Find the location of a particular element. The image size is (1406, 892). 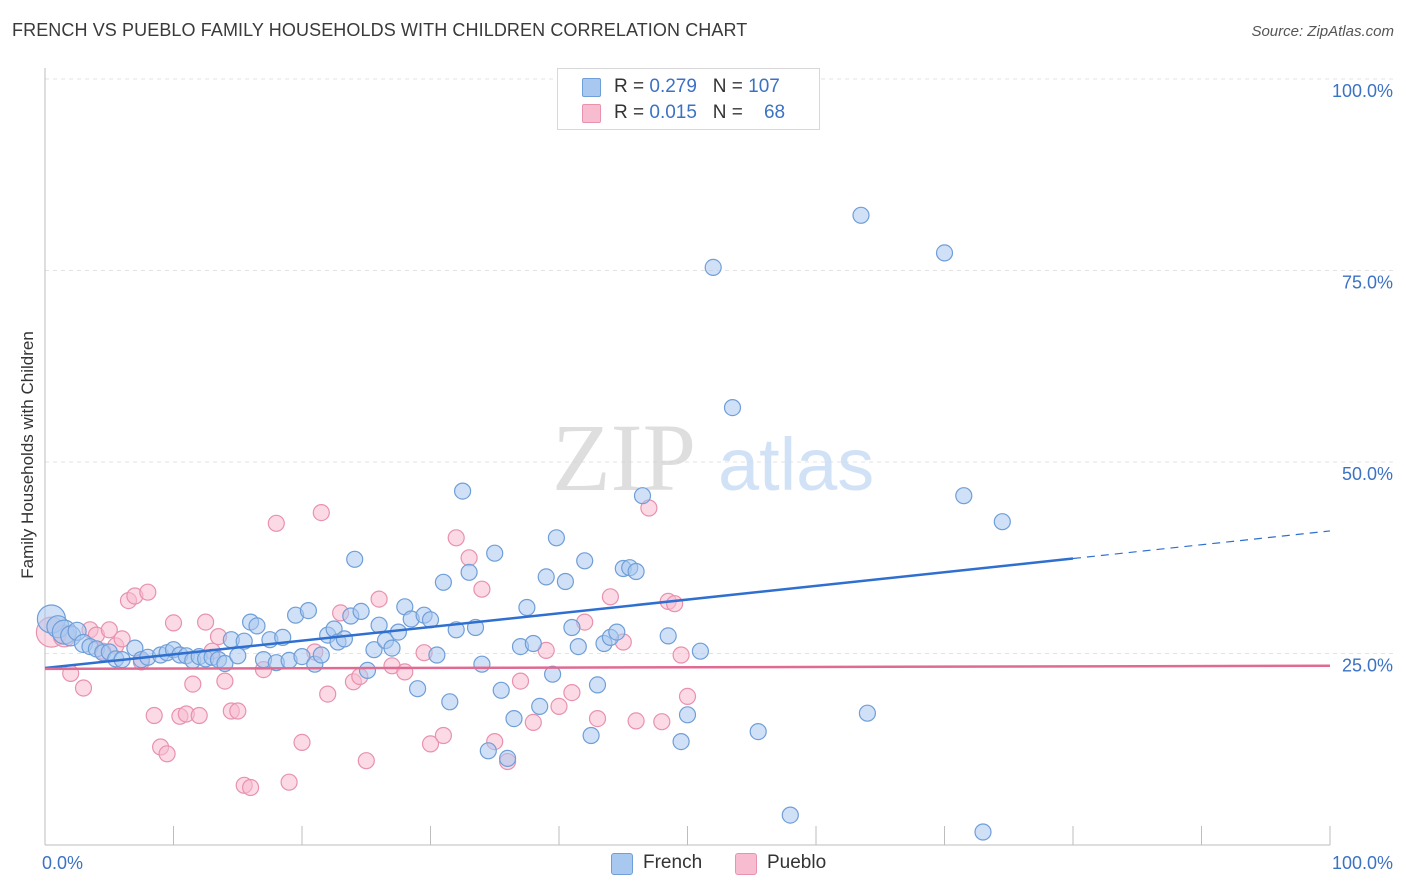

french-legend-label: French is located at coordinates (673, 862).